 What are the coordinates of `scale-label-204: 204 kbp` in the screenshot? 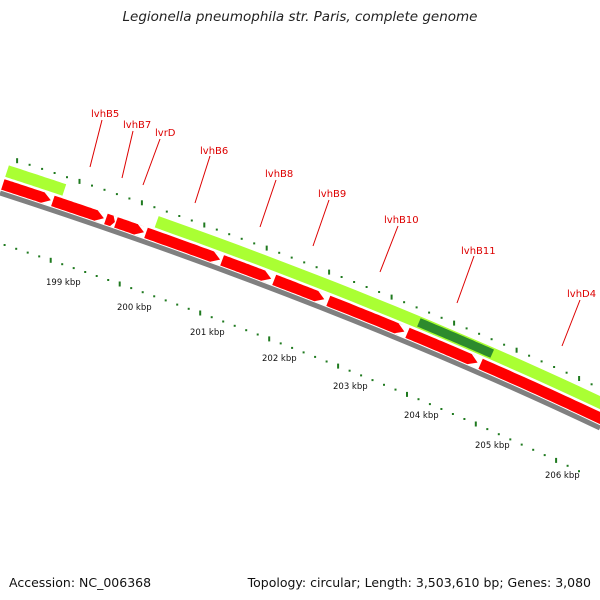 It's located at (421, 416).